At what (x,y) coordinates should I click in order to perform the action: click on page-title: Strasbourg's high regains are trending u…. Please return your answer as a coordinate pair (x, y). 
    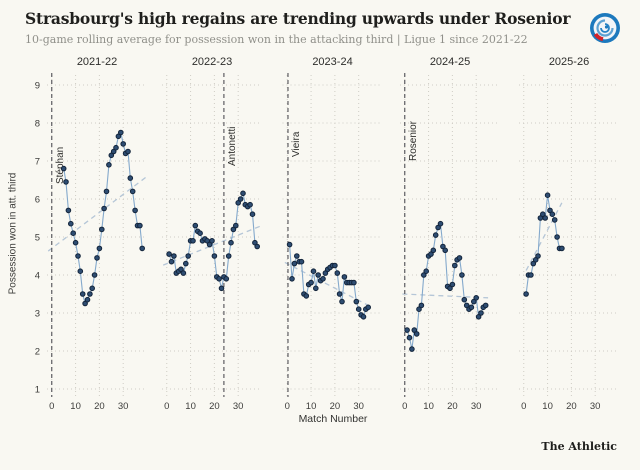
    Looking at the image, I should click on (298, 18).